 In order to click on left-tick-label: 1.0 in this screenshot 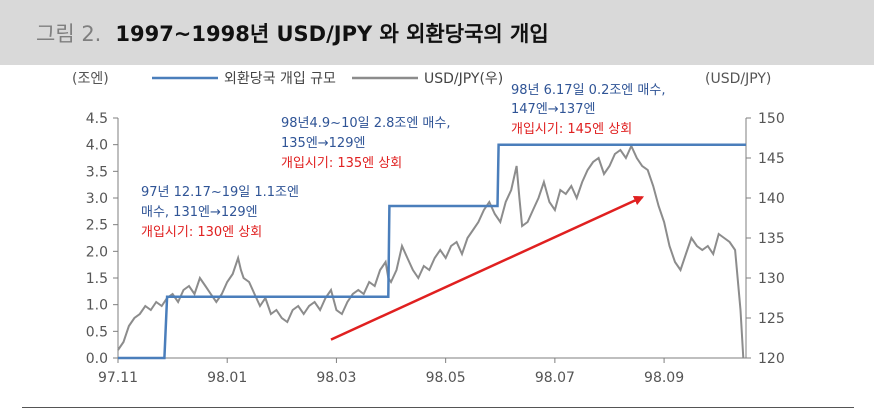, I will do `click(97, 306)`.